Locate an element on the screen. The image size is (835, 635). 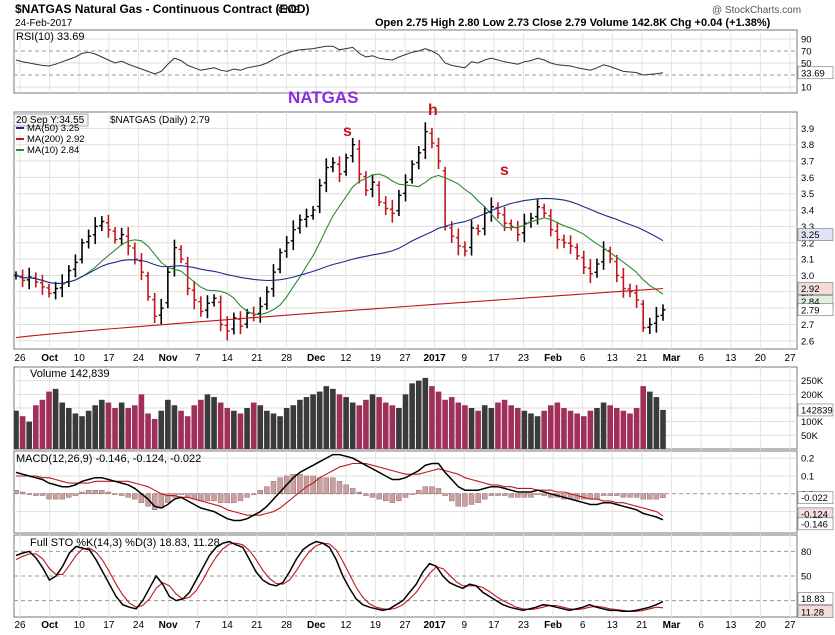
x-tick-label-price: 19 is located at coordinates (376, 358).